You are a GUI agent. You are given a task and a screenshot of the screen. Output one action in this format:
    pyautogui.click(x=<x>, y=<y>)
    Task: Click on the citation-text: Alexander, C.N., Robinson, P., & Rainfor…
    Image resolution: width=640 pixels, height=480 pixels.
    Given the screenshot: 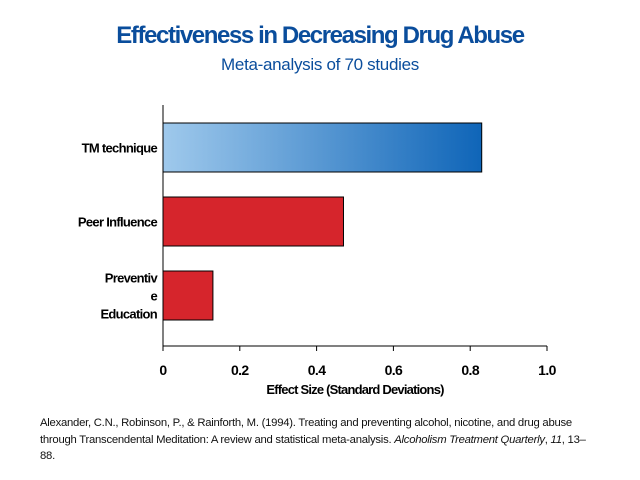 What is the action you would take?
    pyautogui.click(x=306, y=431)
    